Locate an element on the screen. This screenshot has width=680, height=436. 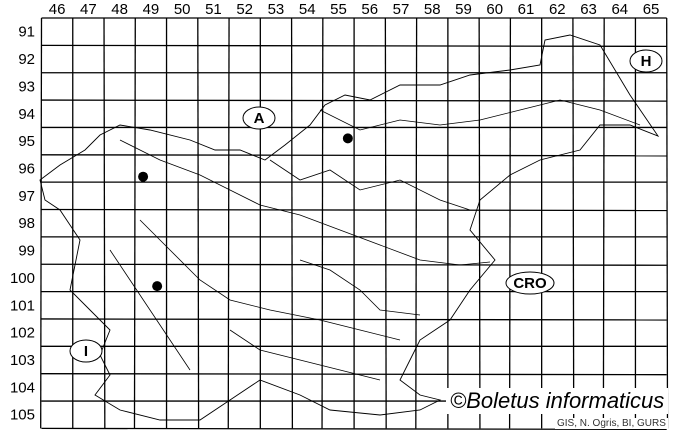
row-label: 101 is located at coordinates (22, 305).